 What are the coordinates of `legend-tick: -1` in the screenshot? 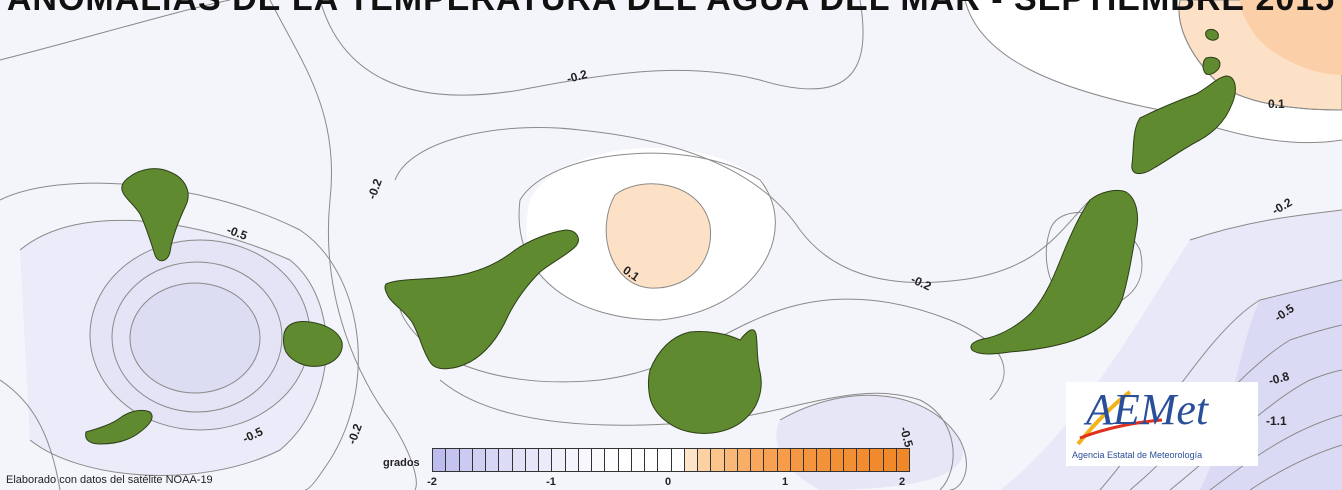 It's located at (551, 482).